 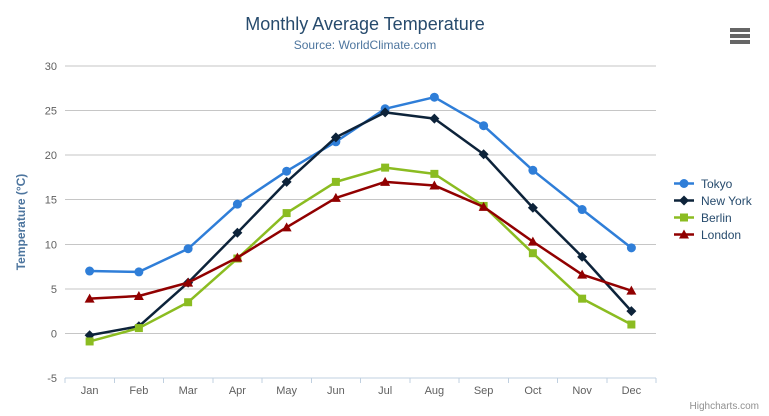 I want to click on legend-label: Tokyo, so click(x=717, y=183).